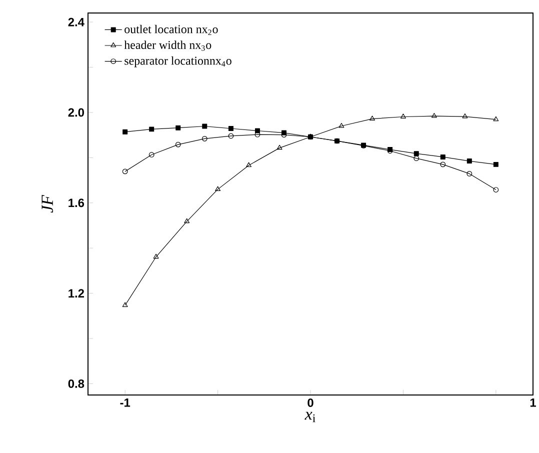 The width and height of the screenshot is (539, 453). What do you see at coordinates (311, 402) in the screenshot?
I see `x-tick-label: 0` at bounding box center [311, 402].